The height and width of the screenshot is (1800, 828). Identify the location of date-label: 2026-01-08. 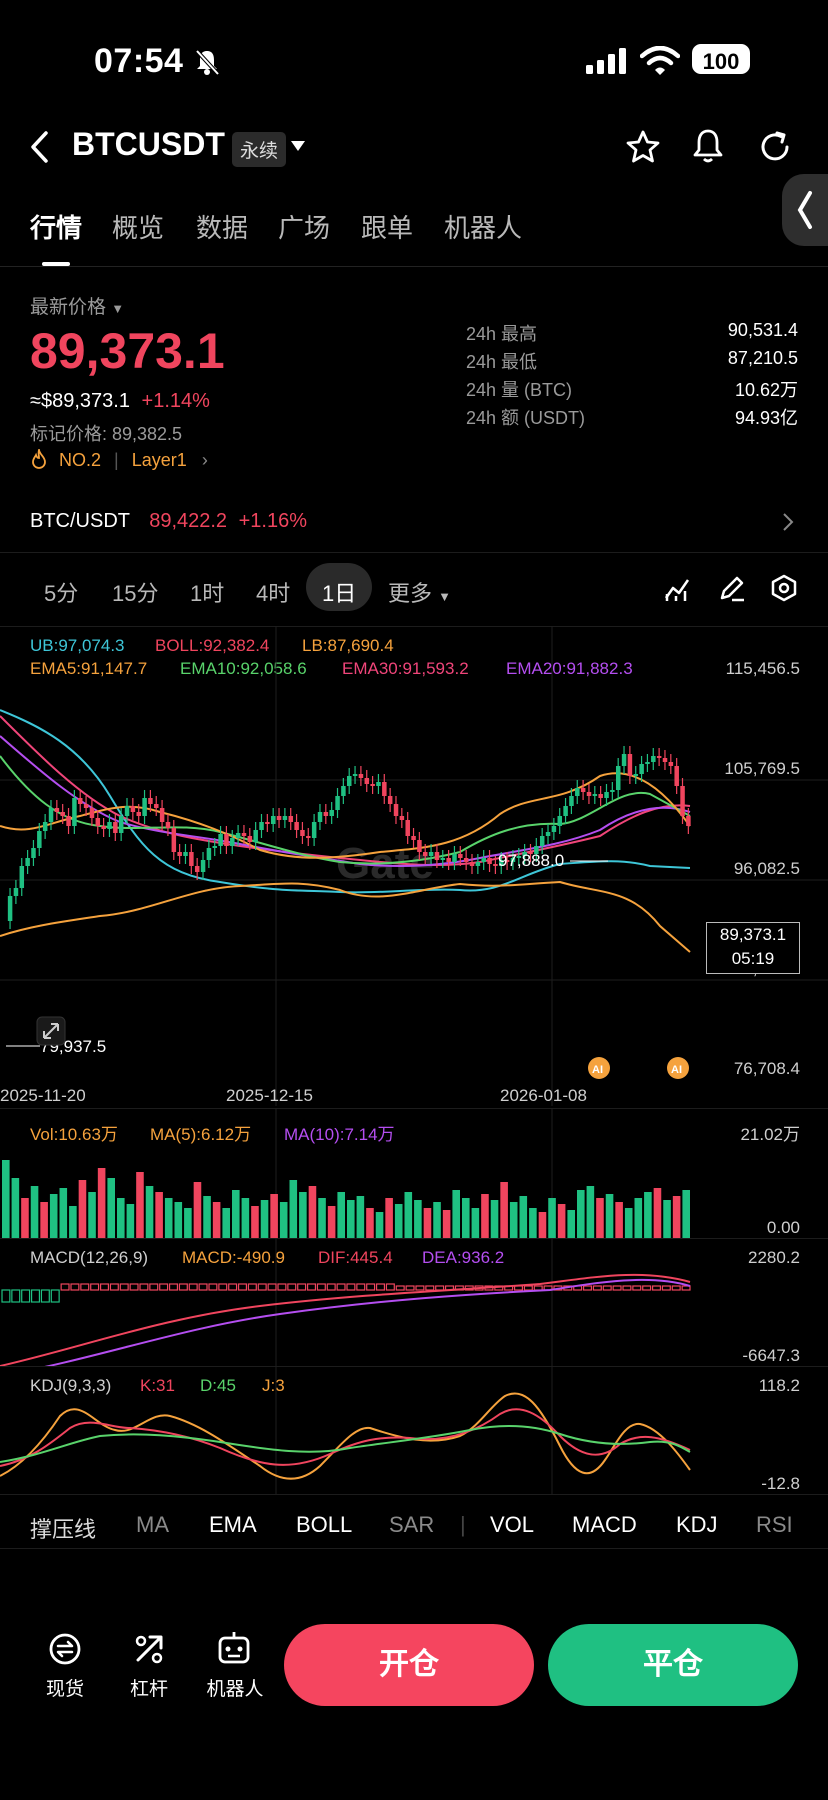
(543, 1095).